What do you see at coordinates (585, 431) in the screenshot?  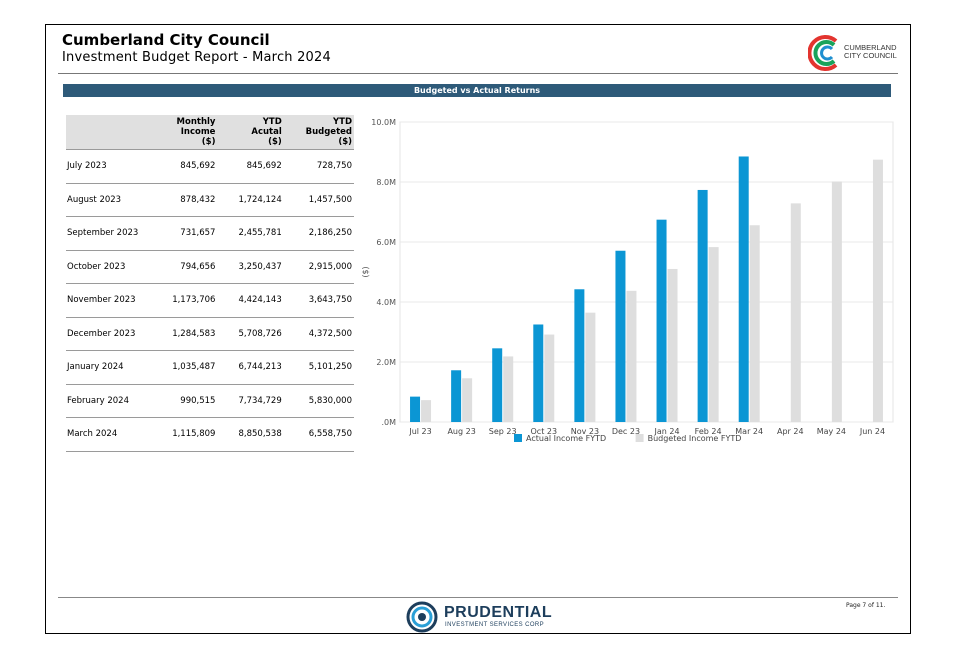 I see `x-tick-label: Nov 23` at bounding box center [585, 431].